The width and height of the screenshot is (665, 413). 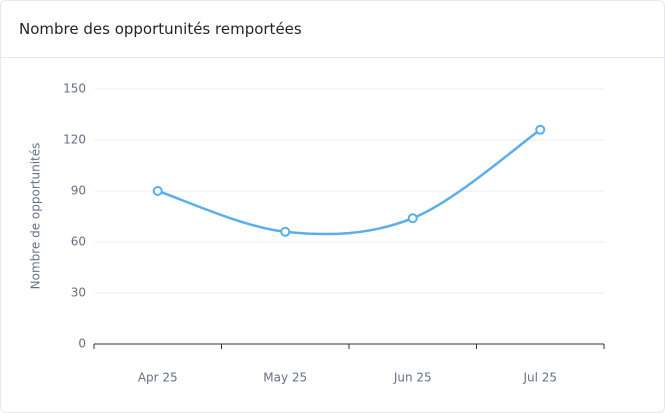 I want to click on x-tick-label: Apr 25, so click(x=158, y=378).